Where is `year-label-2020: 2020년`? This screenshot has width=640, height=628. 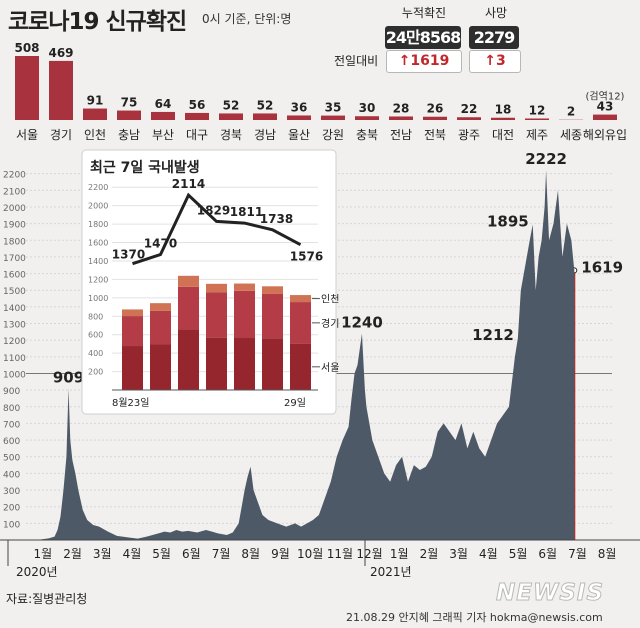 year-label-2020: 2020년 is located at coordinates (37, 572).